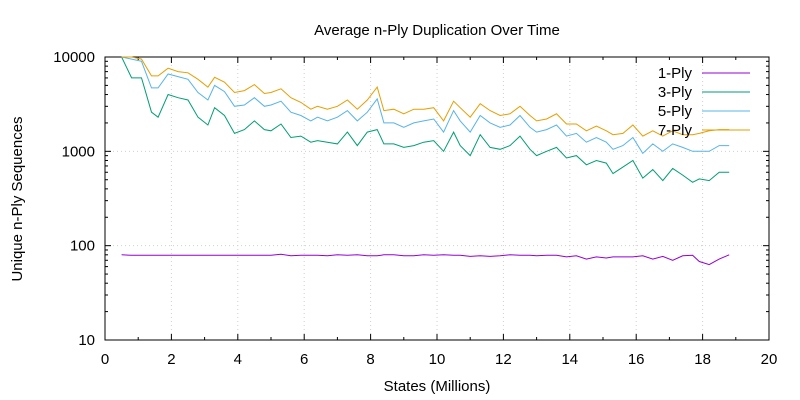 This screenshot has width=800, height=400. What do you see at coordinates (17, 198) in the screenshot?
I see `y-axis-label: Unique n-Ply Sequences` at bounding box center [17, 198].